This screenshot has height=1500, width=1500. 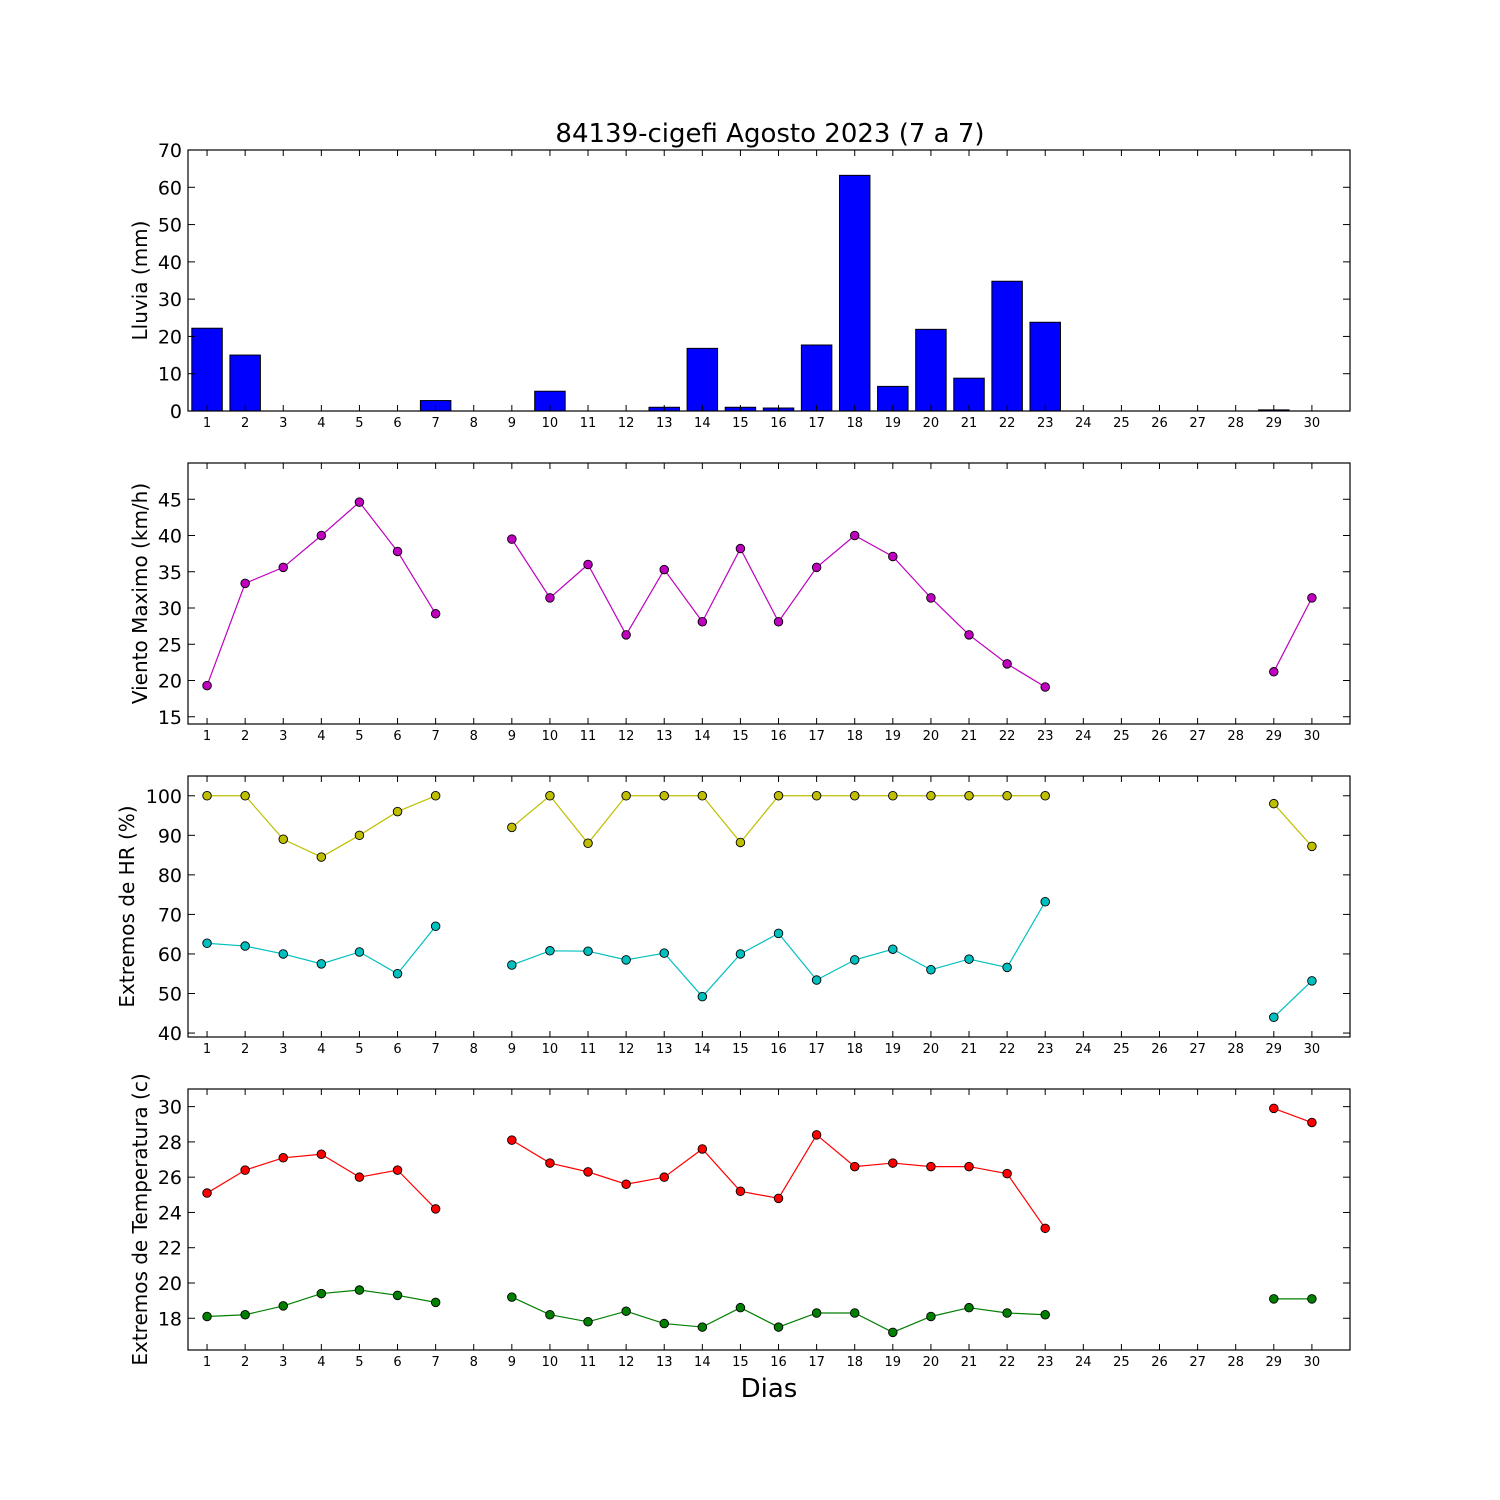 I want to click on x-tick-label: 10, so click(x=550, y=736).